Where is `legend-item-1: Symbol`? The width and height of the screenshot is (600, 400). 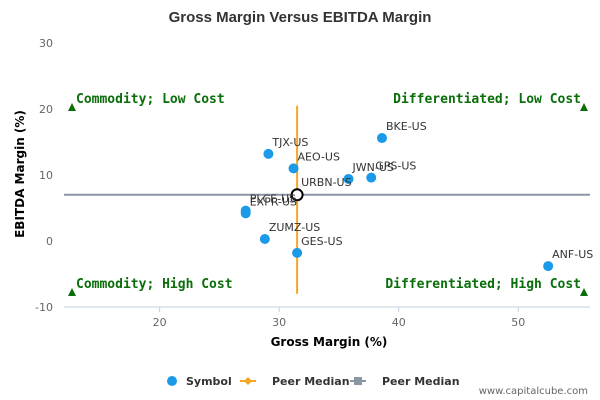
legend-item-1: Symbol is located at coordinates (199, 381).